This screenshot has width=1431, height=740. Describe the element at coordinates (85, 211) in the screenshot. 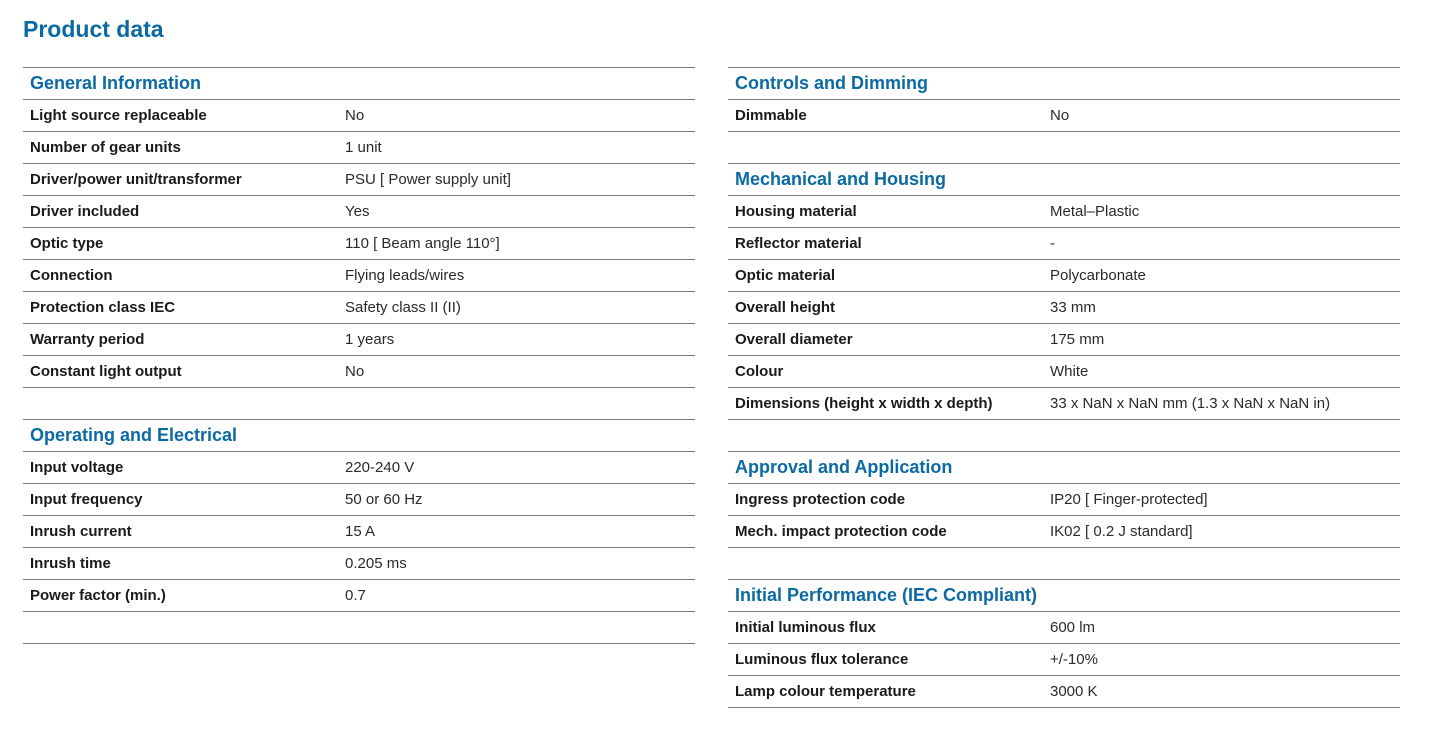

I see `row-label: Driver included` at that location.